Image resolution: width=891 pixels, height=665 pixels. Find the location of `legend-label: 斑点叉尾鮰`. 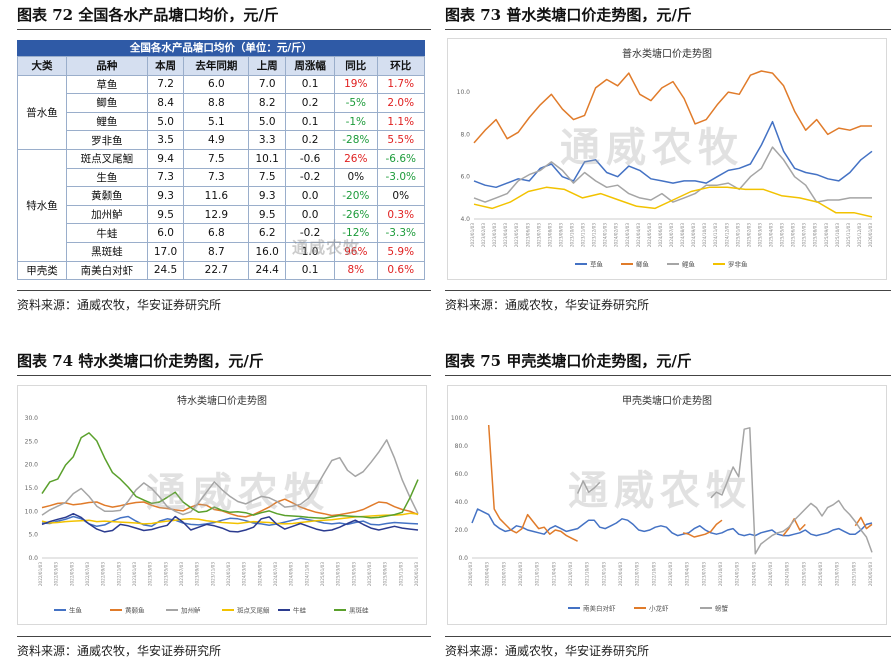

legend-label: 斑点叉尾鮰 is located at coordinates (253, 610).